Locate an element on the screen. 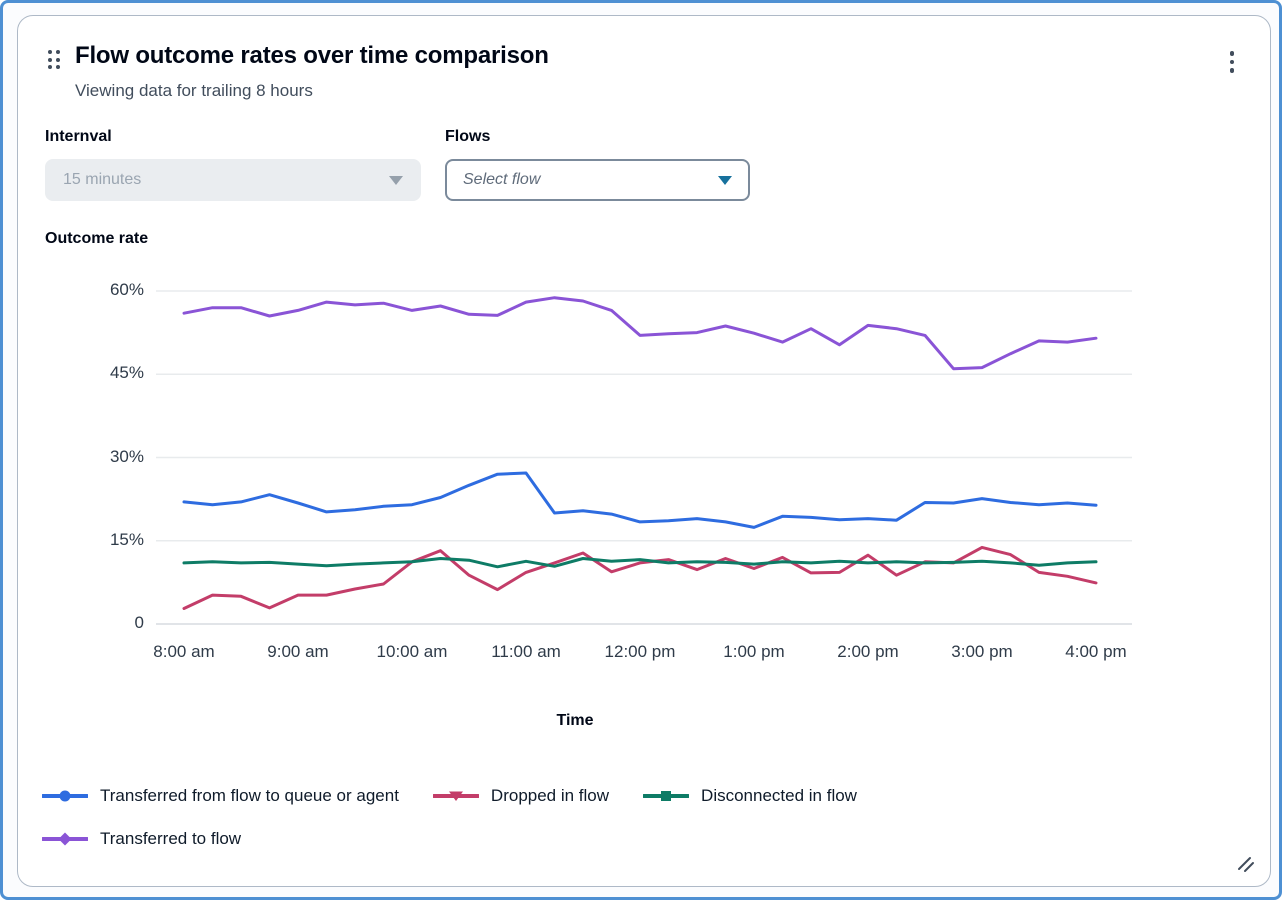  interval-select-value: 15 minutes is located at coordinates (102, 179).